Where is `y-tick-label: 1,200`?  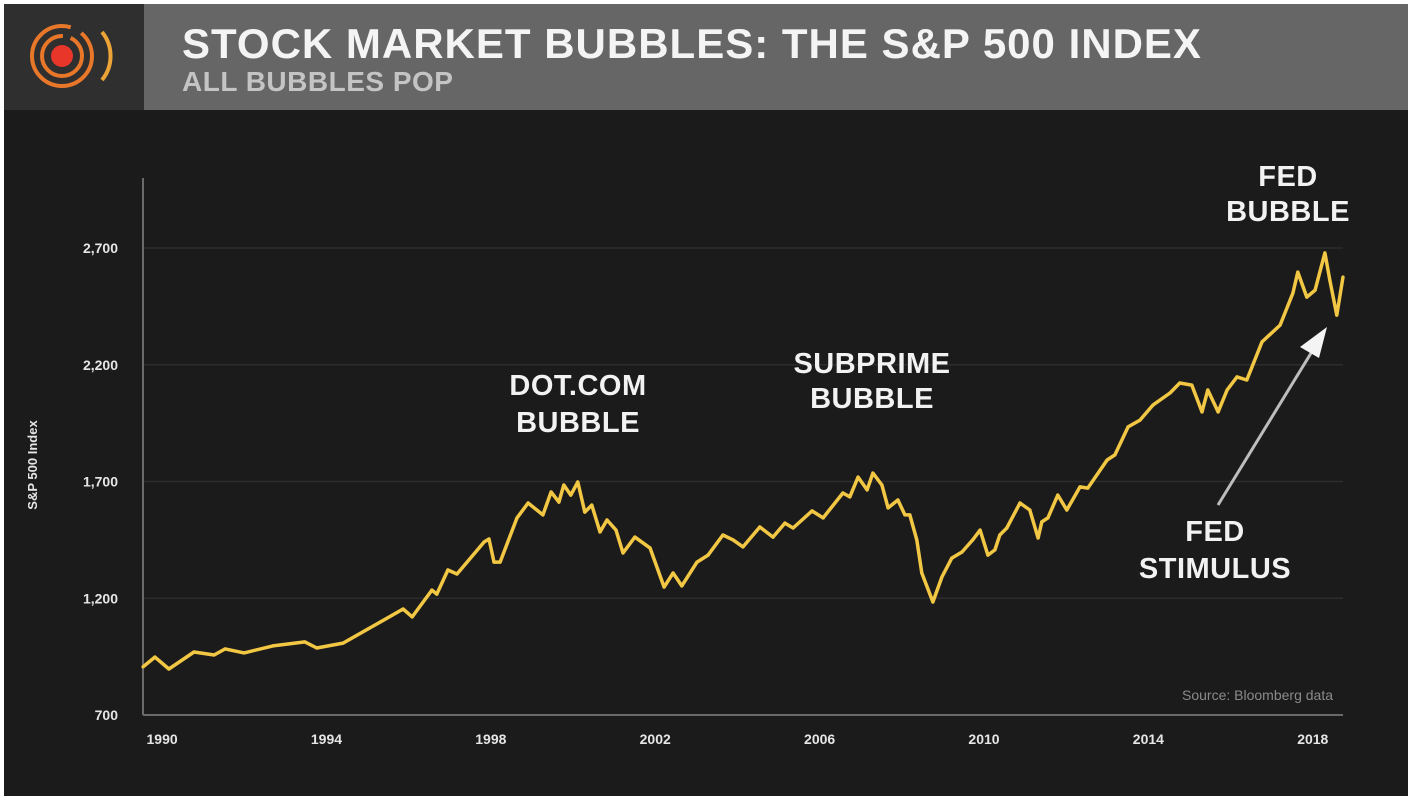 y-tick-label: 1,200 is located at coordinates (100, 598).